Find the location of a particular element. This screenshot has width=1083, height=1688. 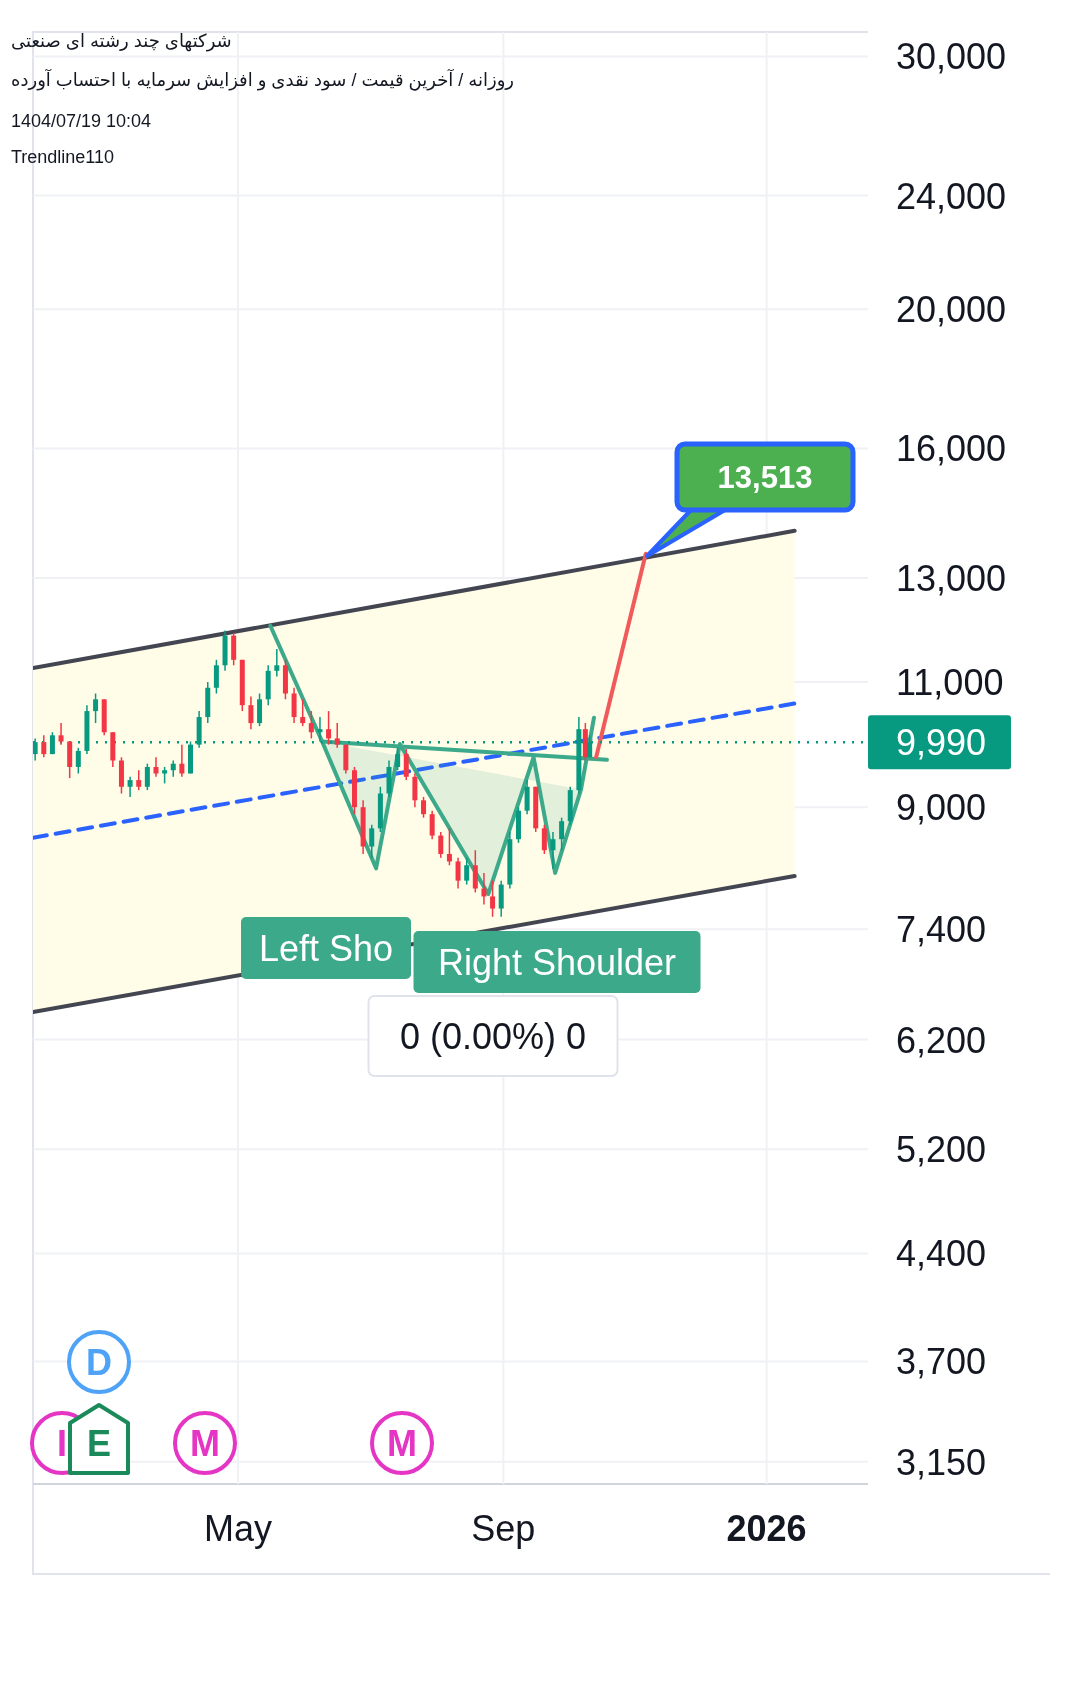

y-tick-label: 24,000 is located at coordinates (951, 196).